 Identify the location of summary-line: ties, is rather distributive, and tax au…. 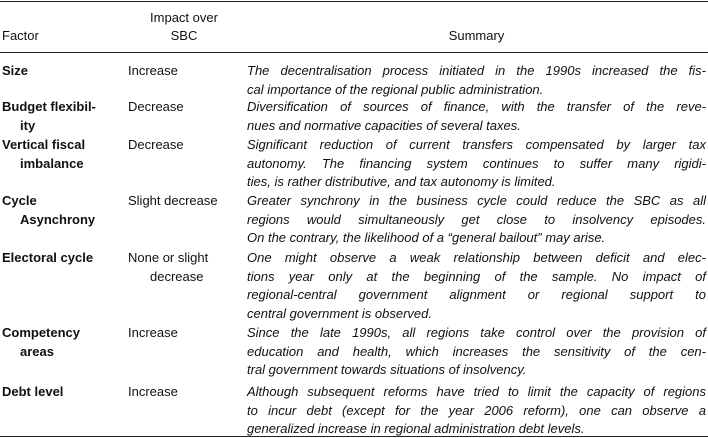
(401, 181).